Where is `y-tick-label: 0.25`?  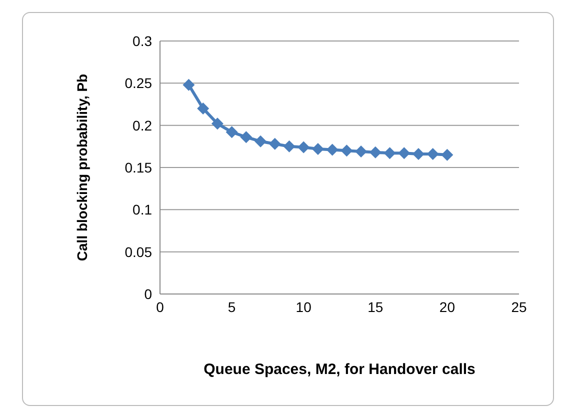 y-tick-label: 0.25 is located at coordinates (138, 83).